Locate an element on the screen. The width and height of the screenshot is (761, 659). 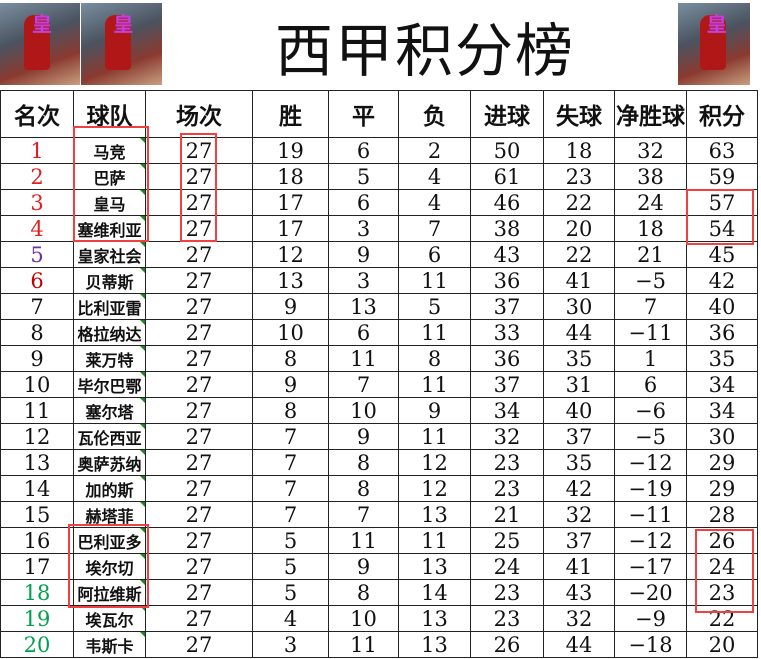
rank-cell: 10 is located at coordinates (37, 384).